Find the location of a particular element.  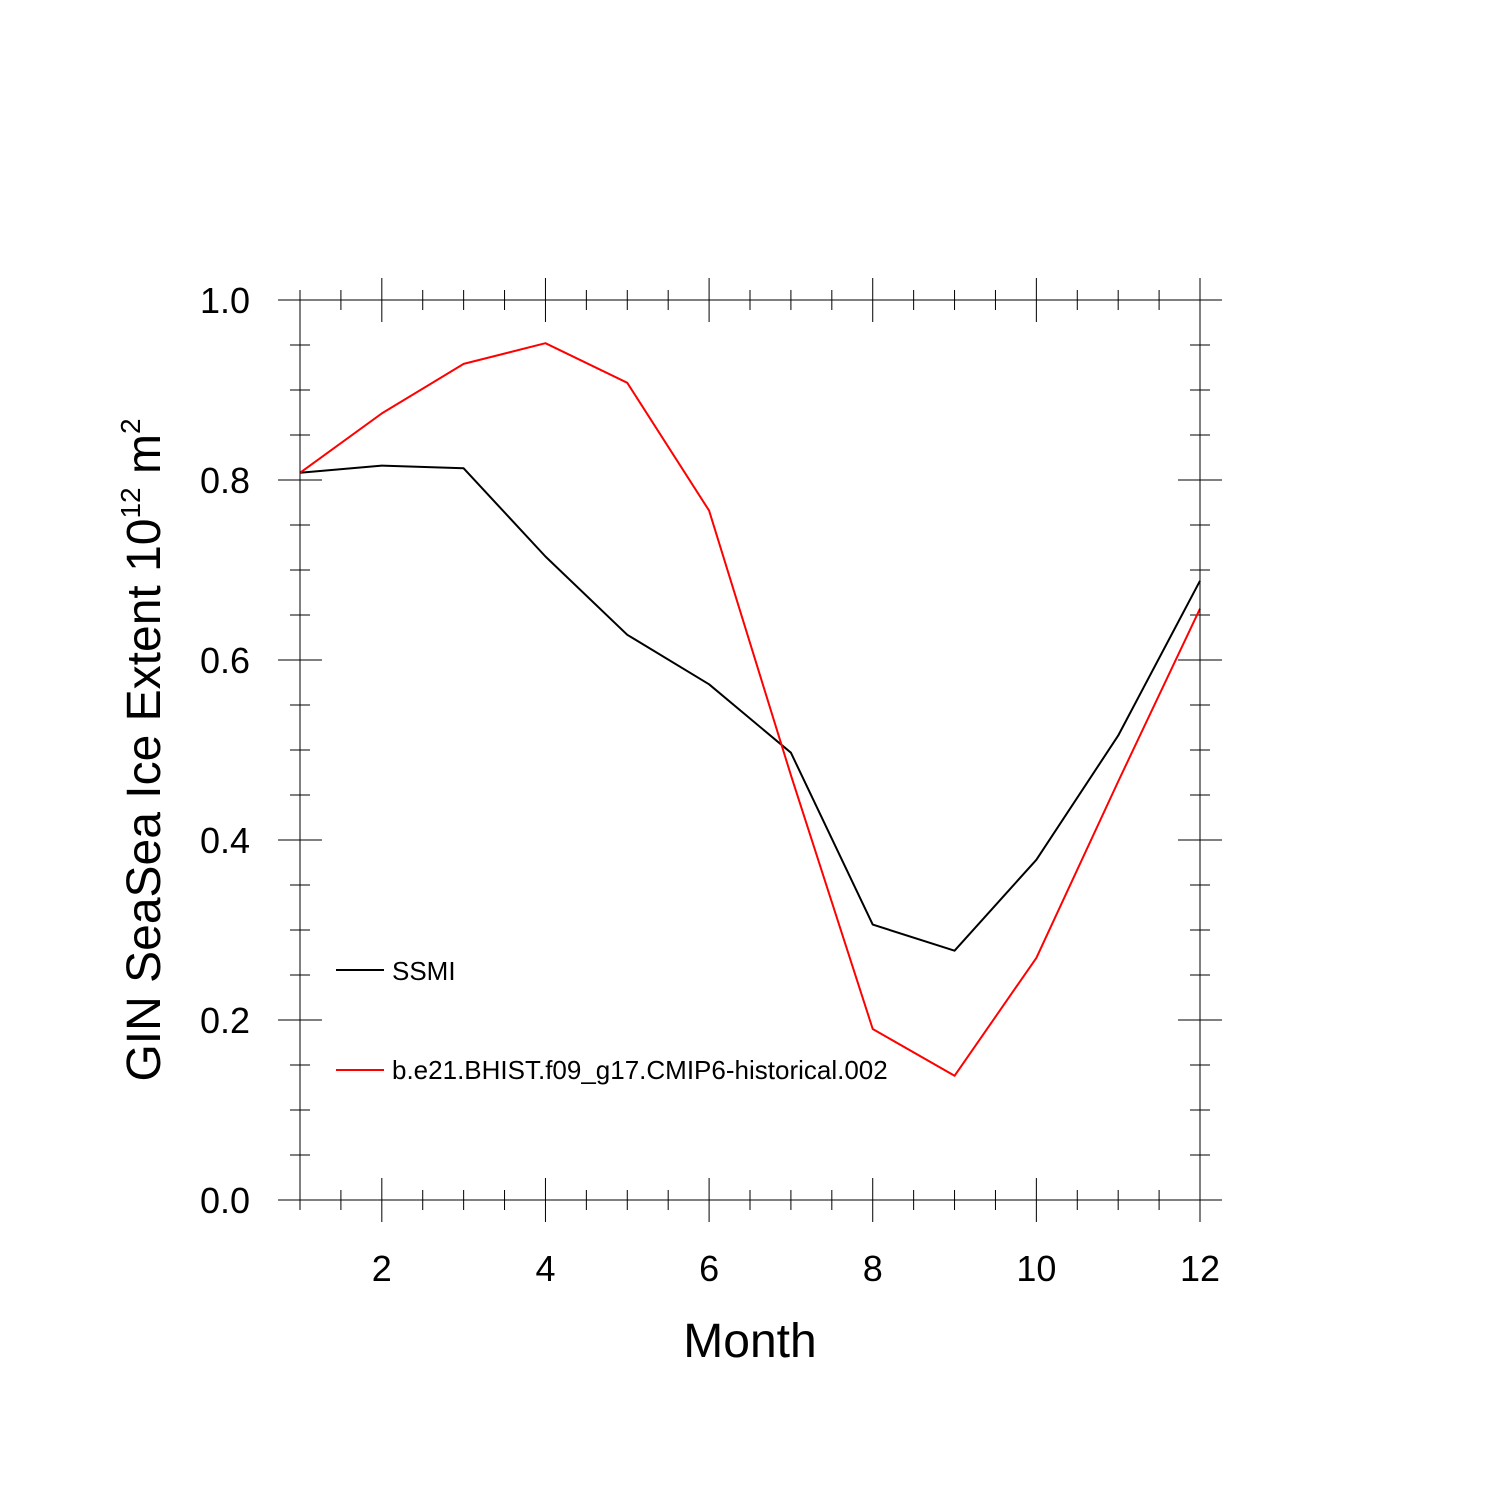

y-tick-label: 1.0 is located at coordinates (225, 300).